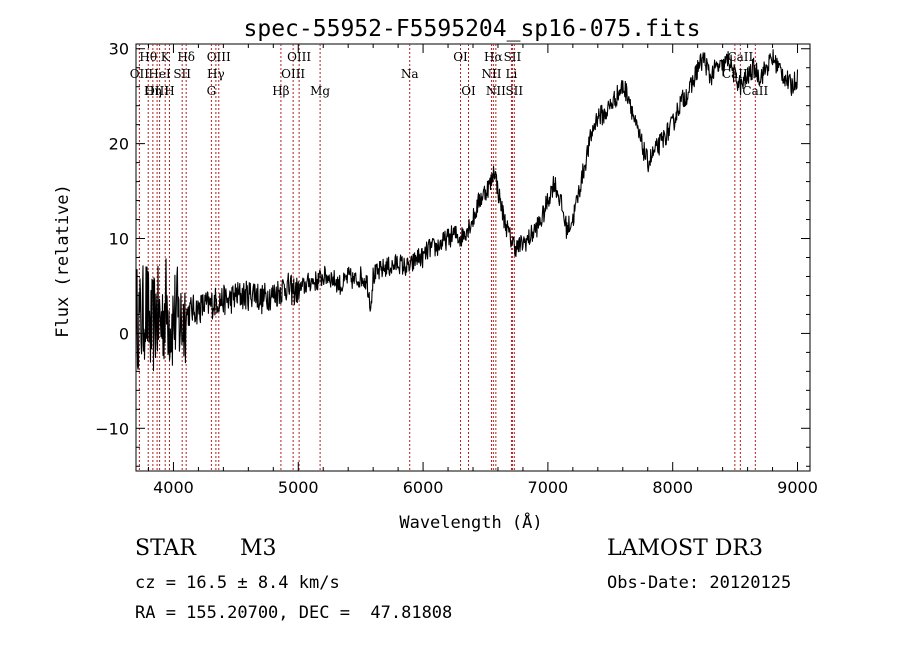 Image resolution: width=900 pixels, height=649 pixels. What do you see at coordinates (165, 548) in the screenshot?
I see `object-class: STAR` at bounding box center [165, 548].